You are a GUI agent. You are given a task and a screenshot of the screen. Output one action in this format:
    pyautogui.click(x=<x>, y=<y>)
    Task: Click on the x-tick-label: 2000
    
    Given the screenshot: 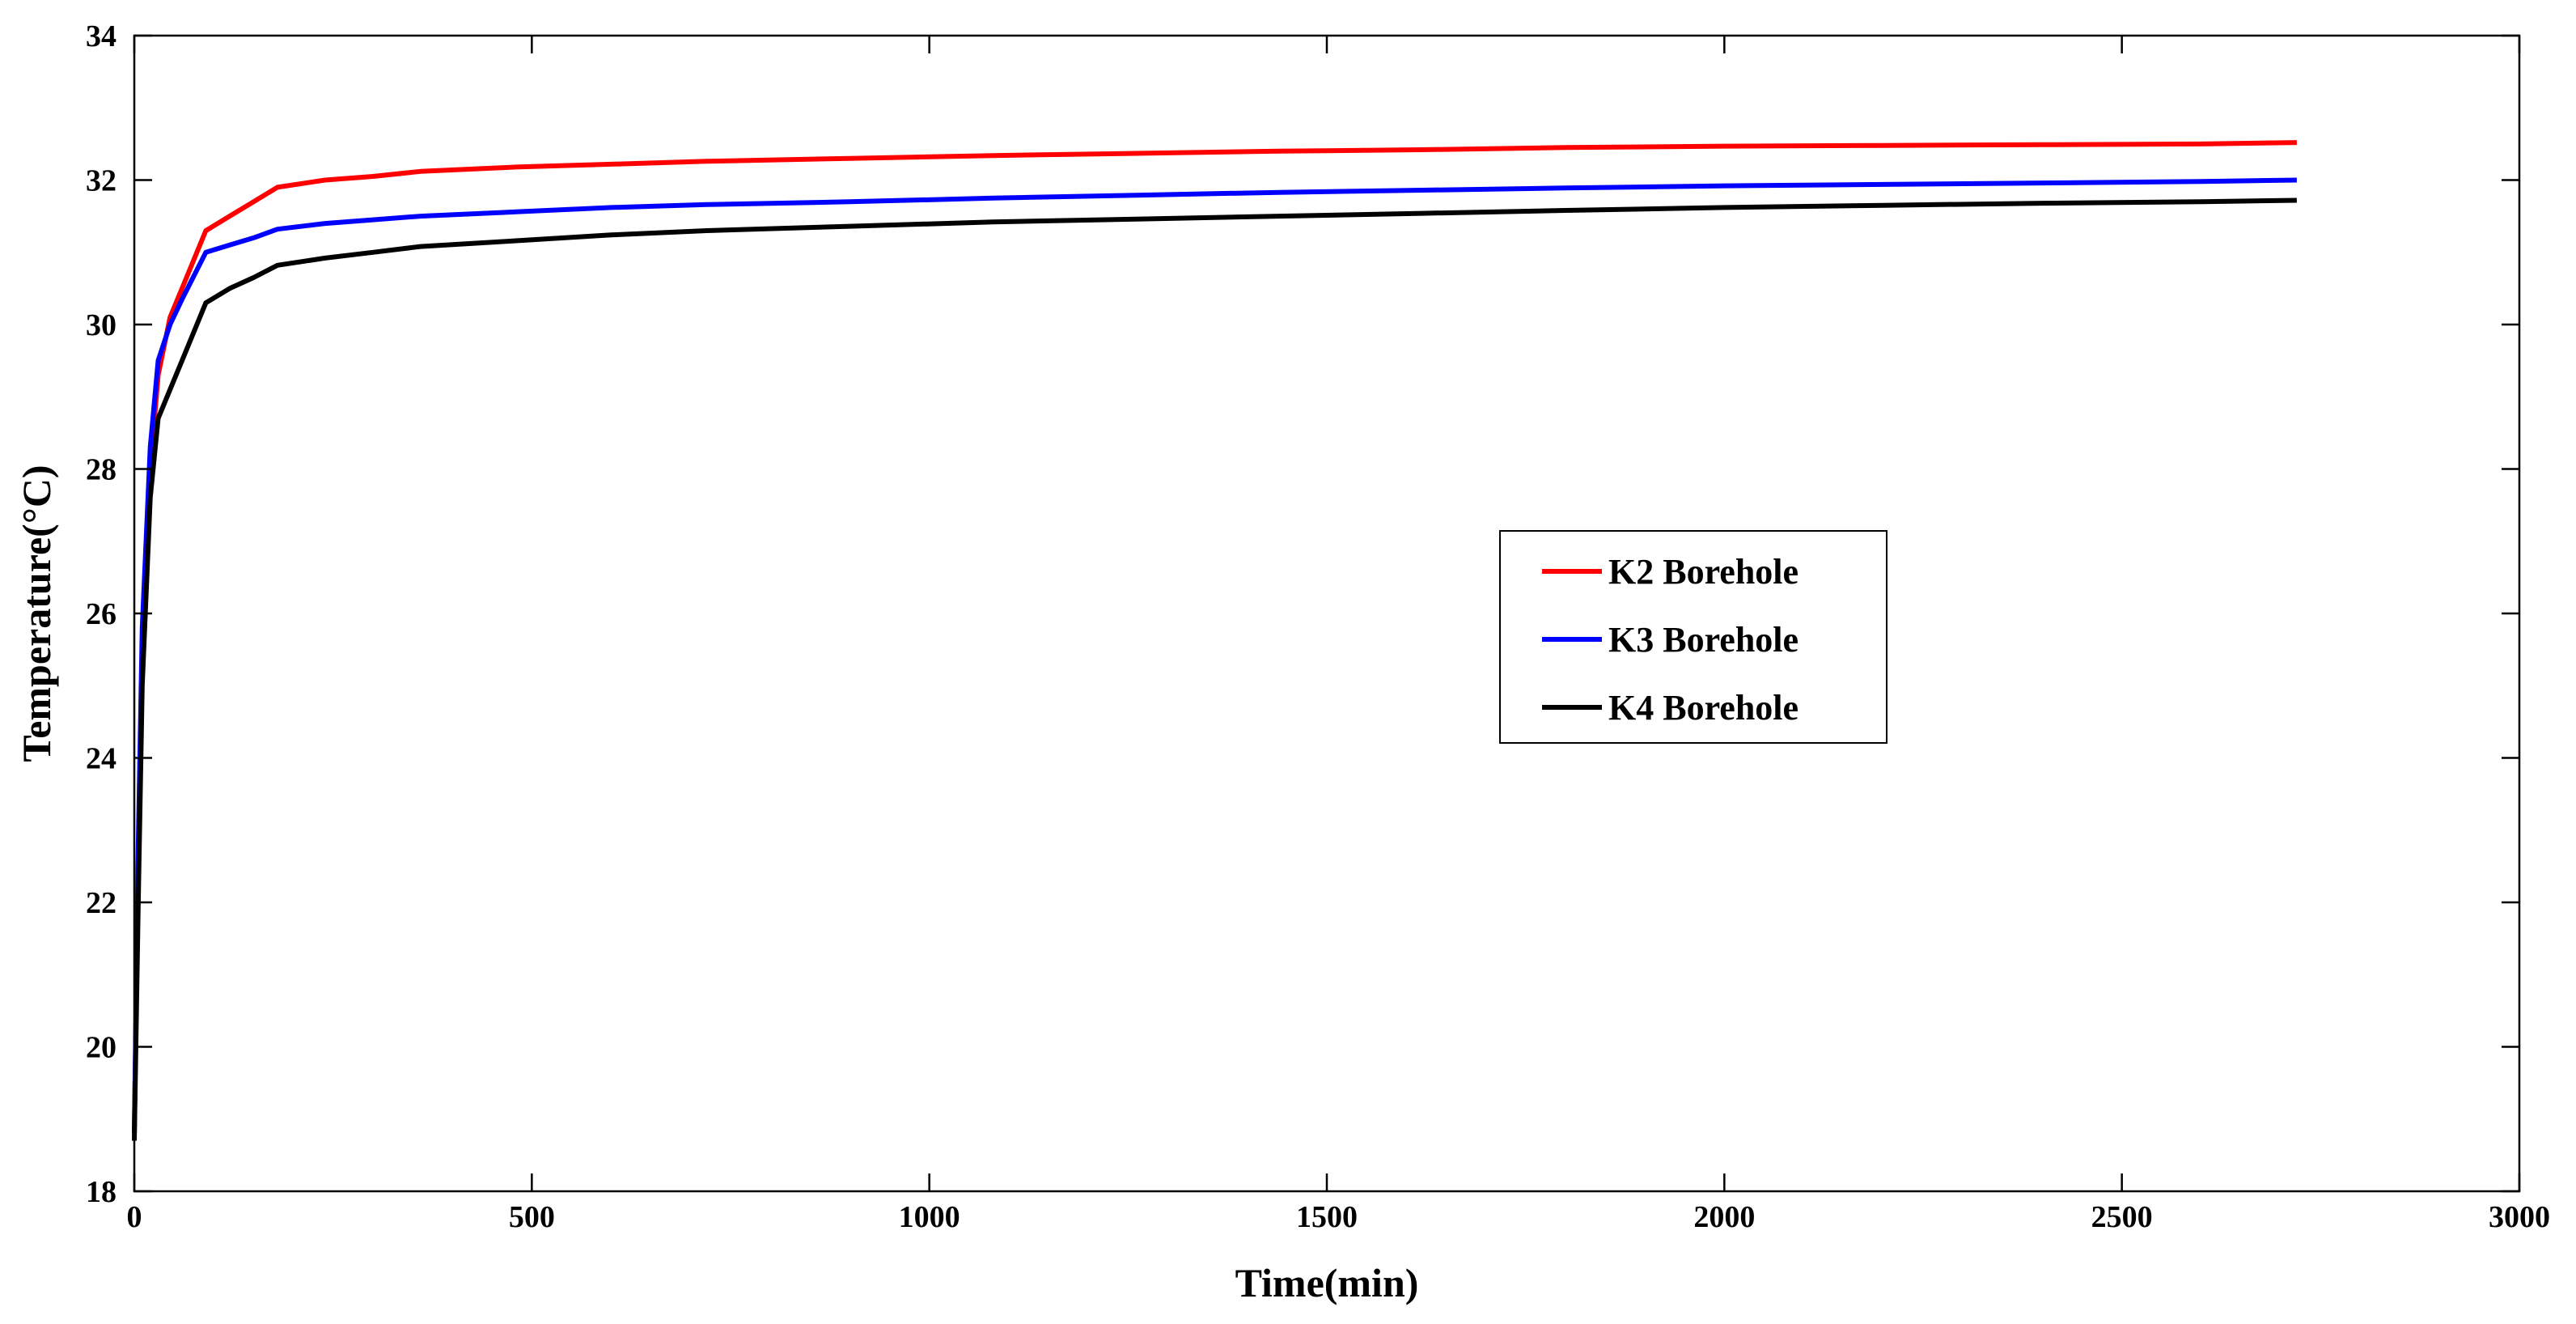 What is the action you would take?
    pyautogui.click(x=1724, y=1217)
    